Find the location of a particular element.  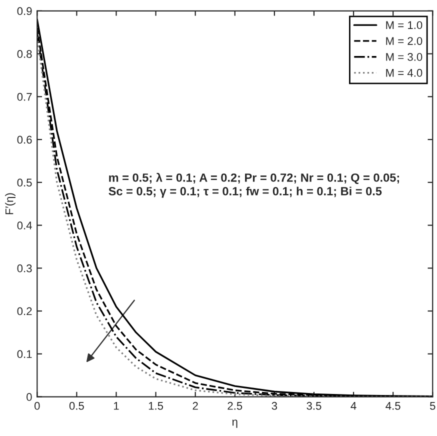

y-tick-label: 0.2 is located at coordinates (24, 311).